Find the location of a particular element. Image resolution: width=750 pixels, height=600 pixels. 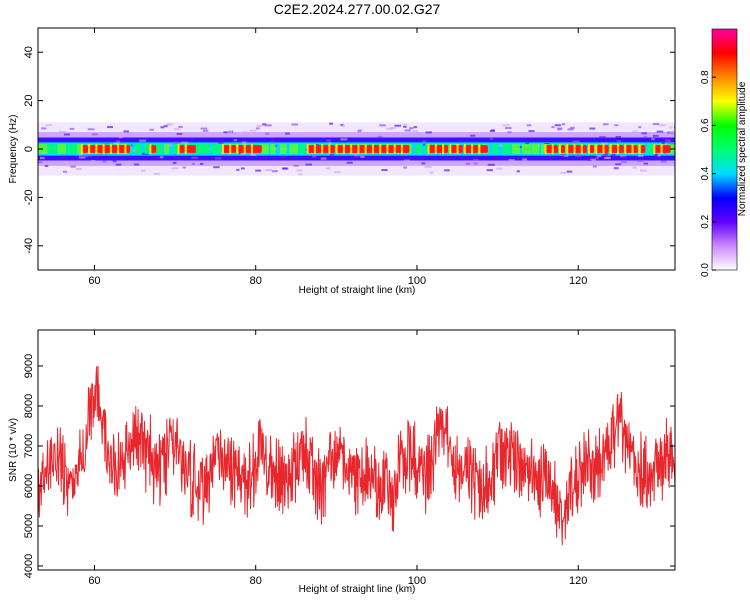

spectrogram-y-tick-label: 20 is located at coordinates (29, 100).